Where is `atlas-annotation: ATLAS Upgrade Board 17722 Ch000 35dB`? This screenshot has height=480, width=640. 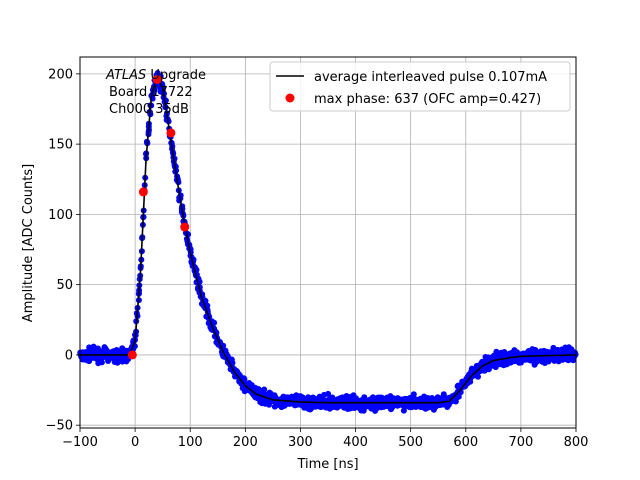
atlas-annotation: ATLAS Upgrade Board 17722 Ch000 35dB is located at coordinates (155, 92).